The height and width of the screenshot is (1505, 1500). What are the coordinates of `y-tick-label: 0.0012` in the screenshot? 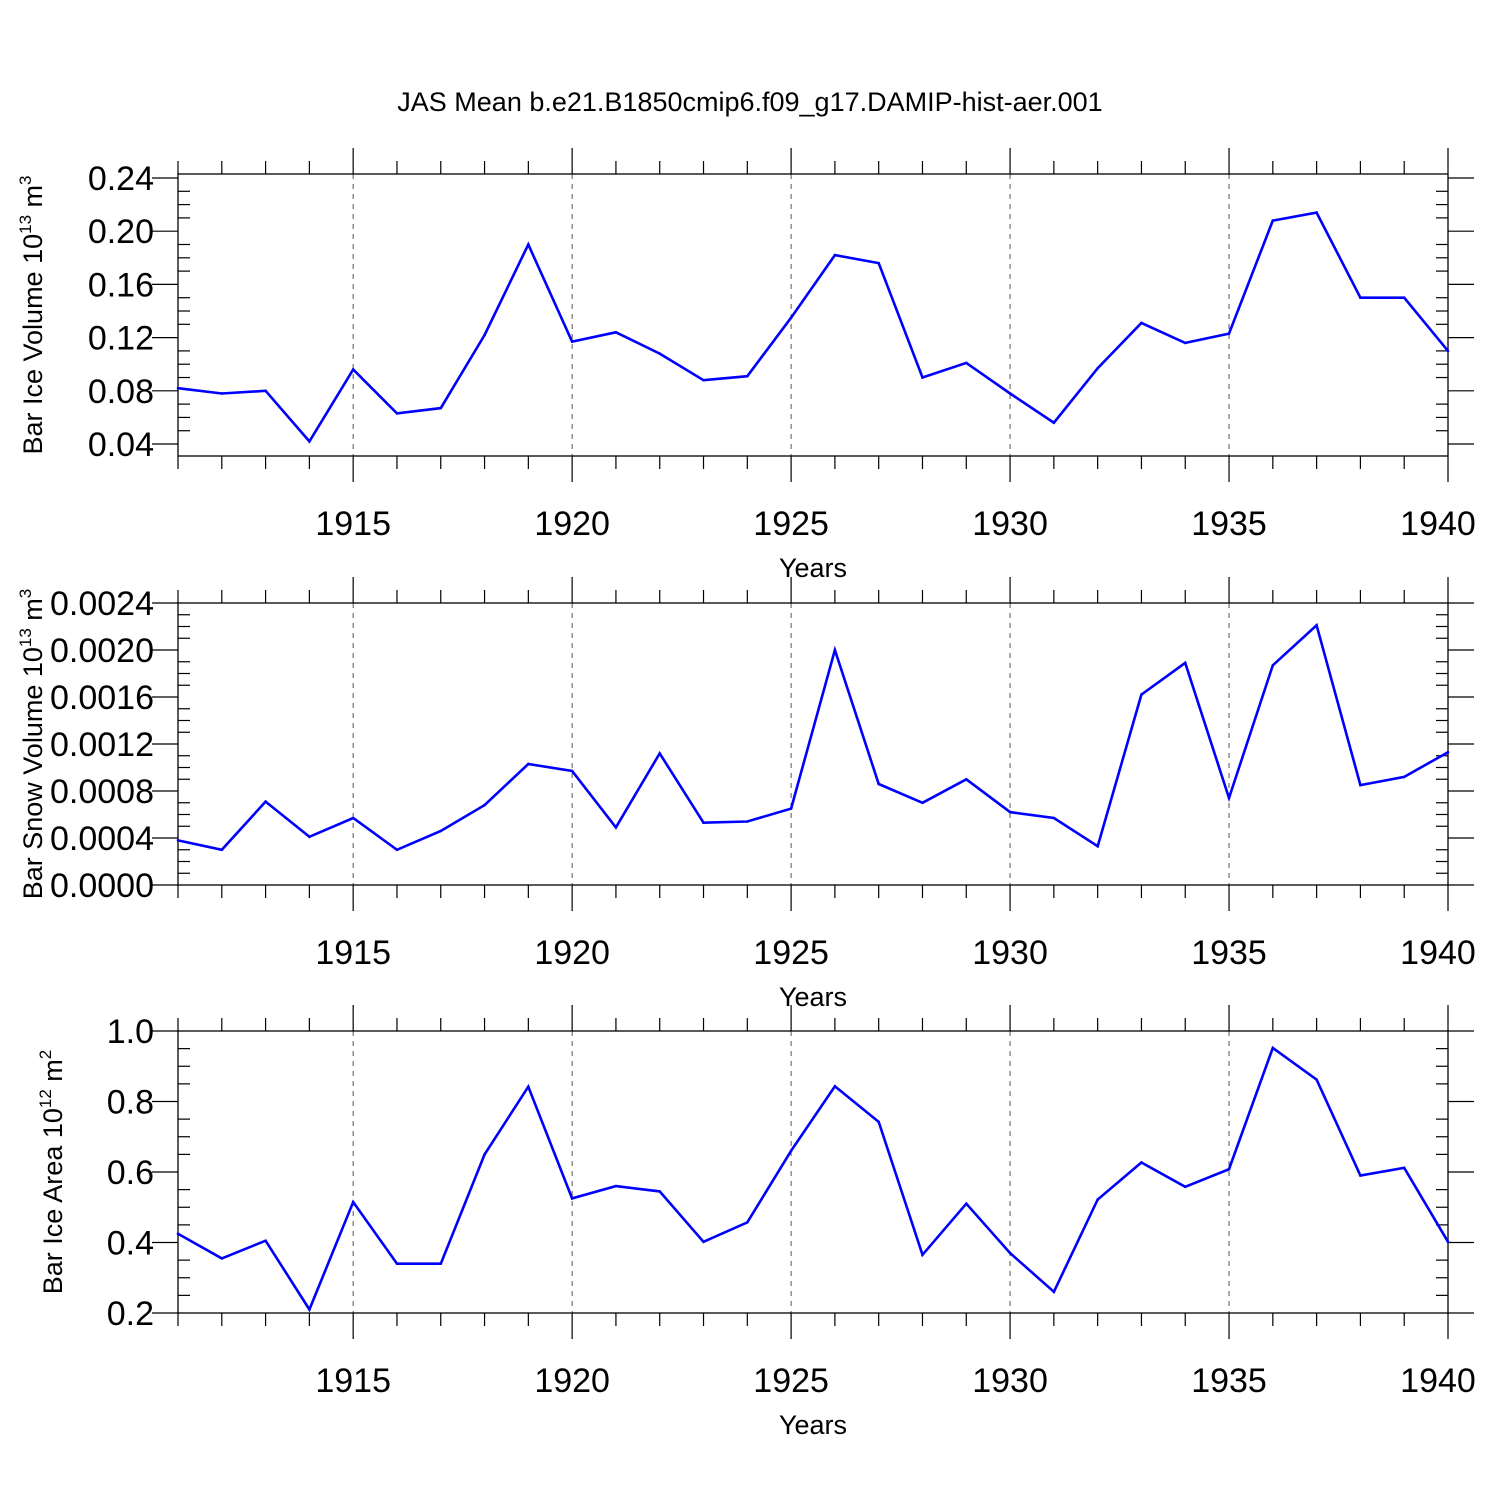 It's located at (102, 745).